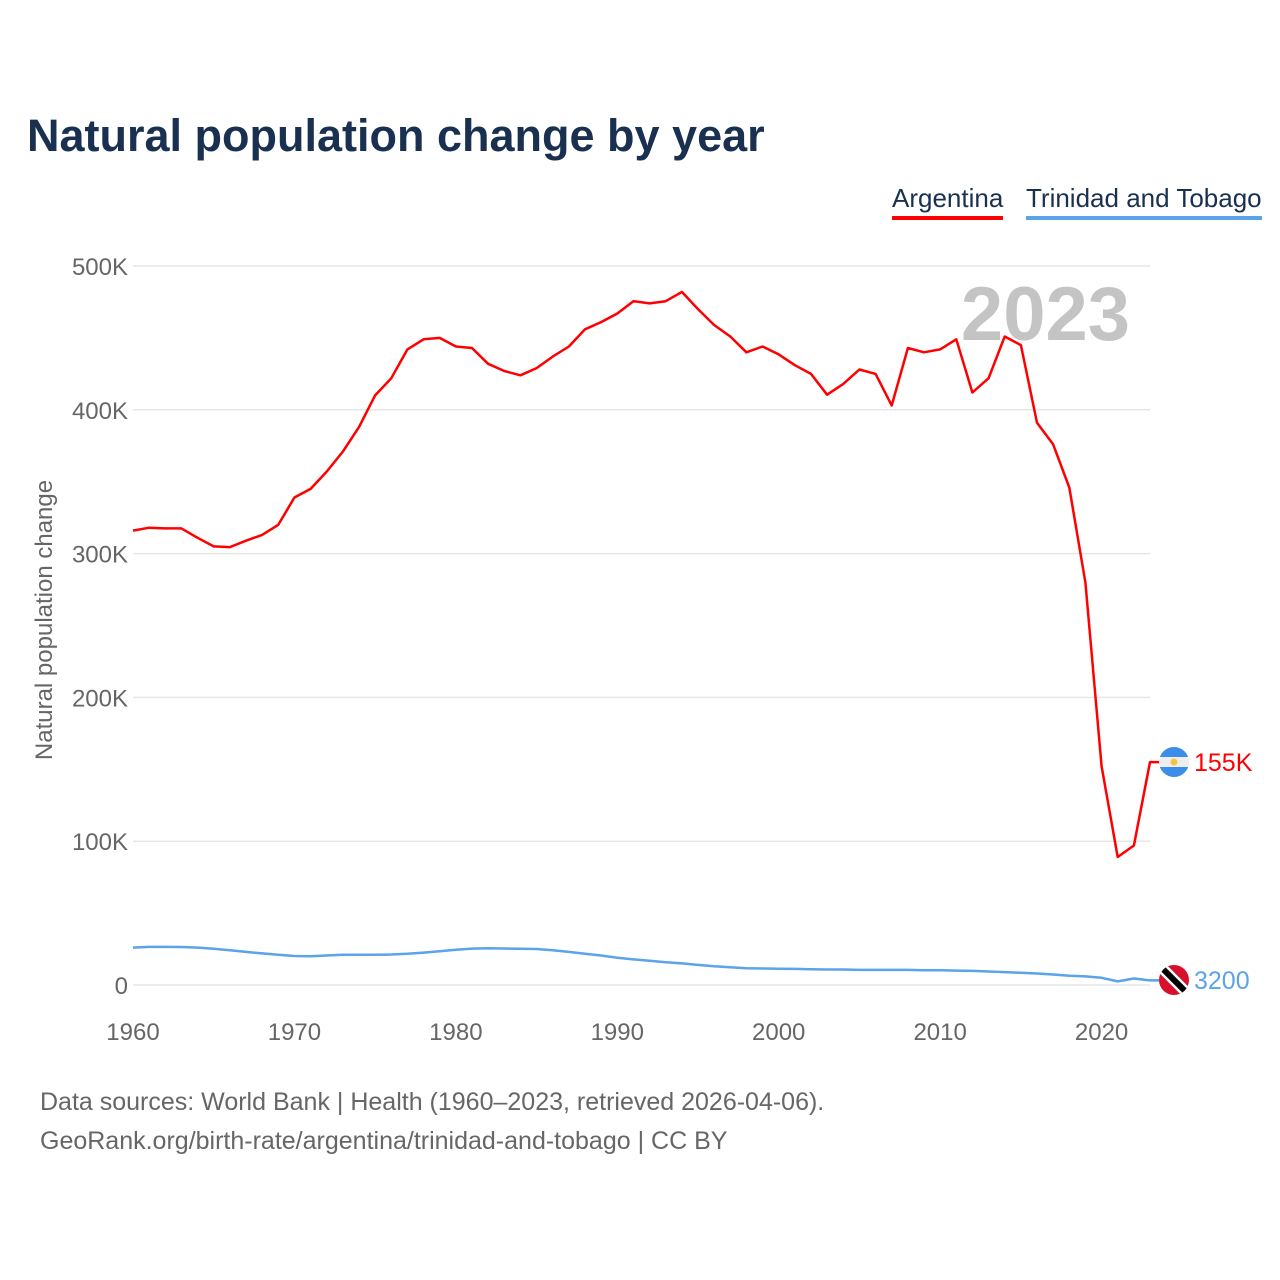  What do you see at coordinates (1101, 1032) in the screenshot?
I see `x-tick-label: 2020` at bounding box center [1101, 1032].